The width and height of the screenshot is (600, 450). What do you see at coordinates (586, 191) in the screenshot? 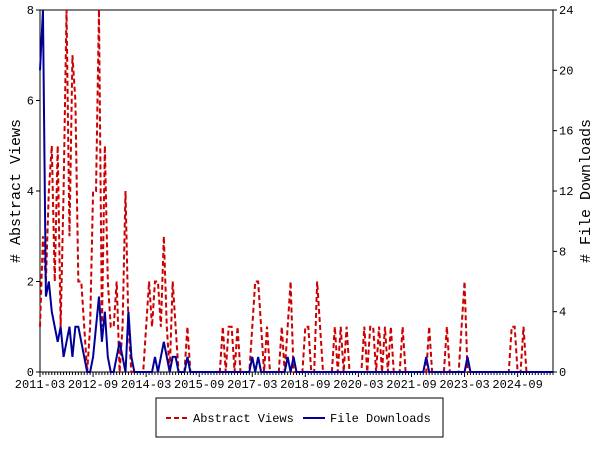
I see `y2-axis-title: # File Downloads` at bounding box center [586, 191].